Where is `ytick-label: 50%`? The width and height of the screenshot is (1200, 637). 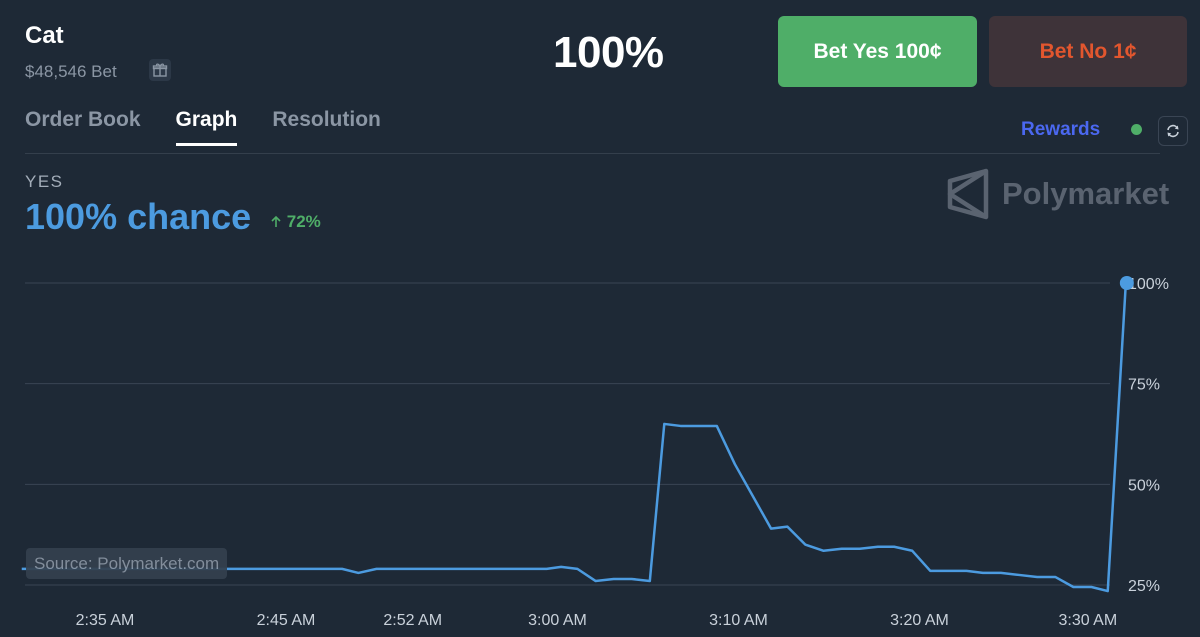
ytick-label: 50% is located at coordinates (1144, 485).